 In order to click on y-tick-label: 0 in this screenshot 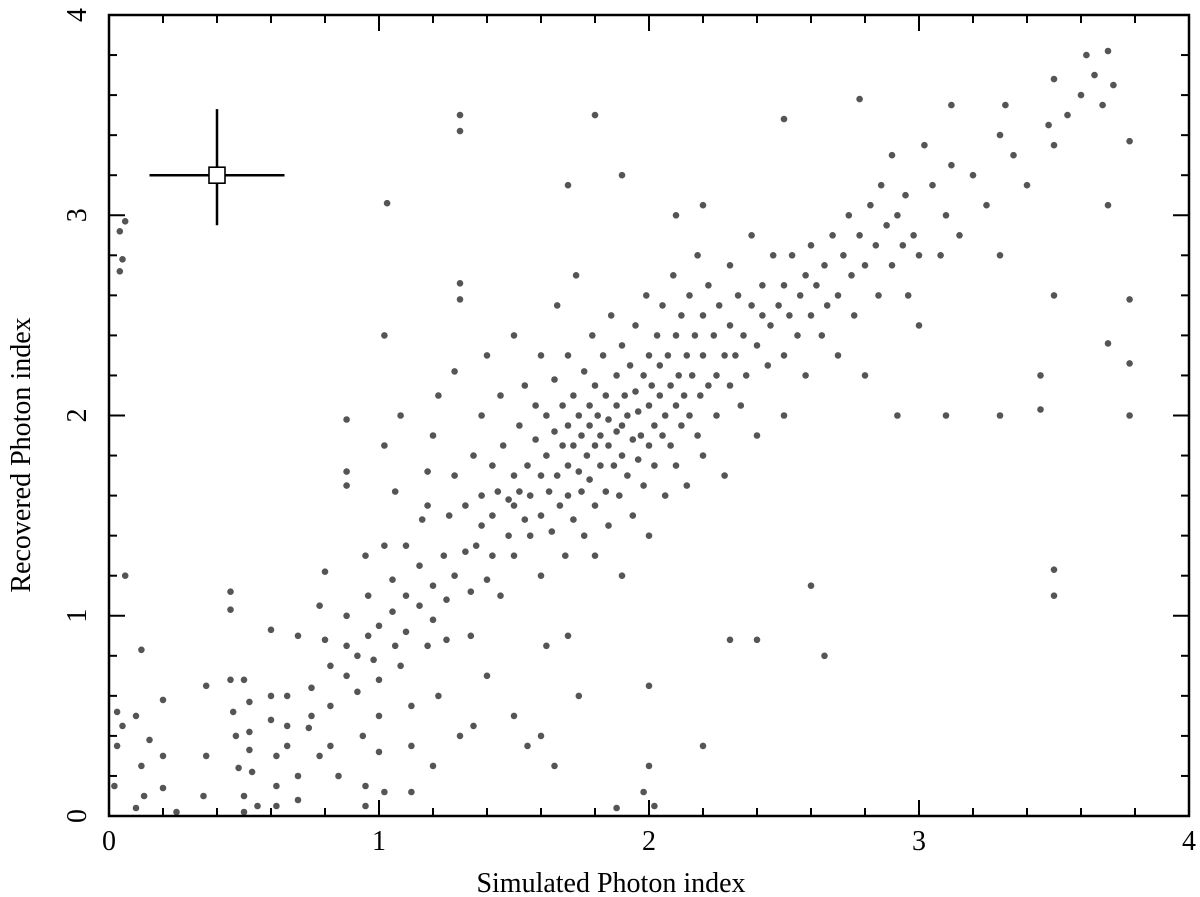, I will do `click(77, 816)`.